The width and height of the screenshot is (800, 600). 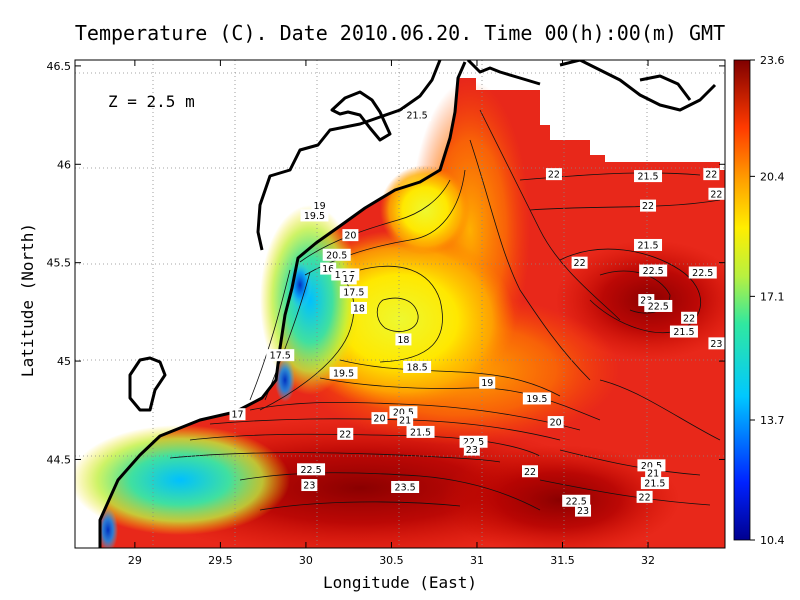 What do you see at coordinates (151, 101) in the screenshot?
I see `depth-annotation: Z = 2.5 m` at bounding box center [151, 101].